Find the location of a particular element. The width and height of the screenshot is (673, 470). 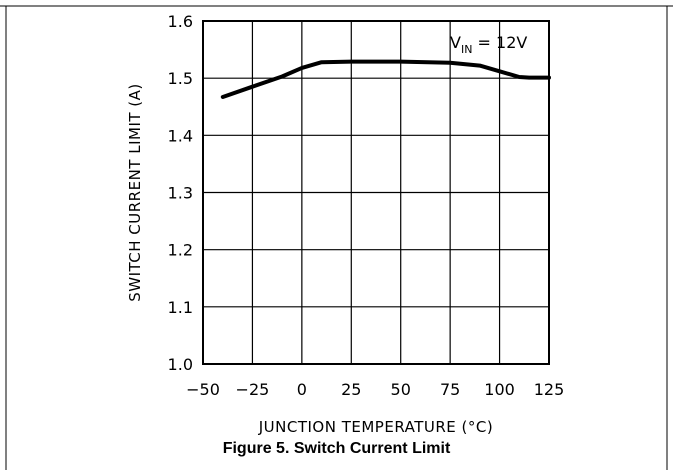

y-tick-label: 1.6 is located at coordinates (180, 21).